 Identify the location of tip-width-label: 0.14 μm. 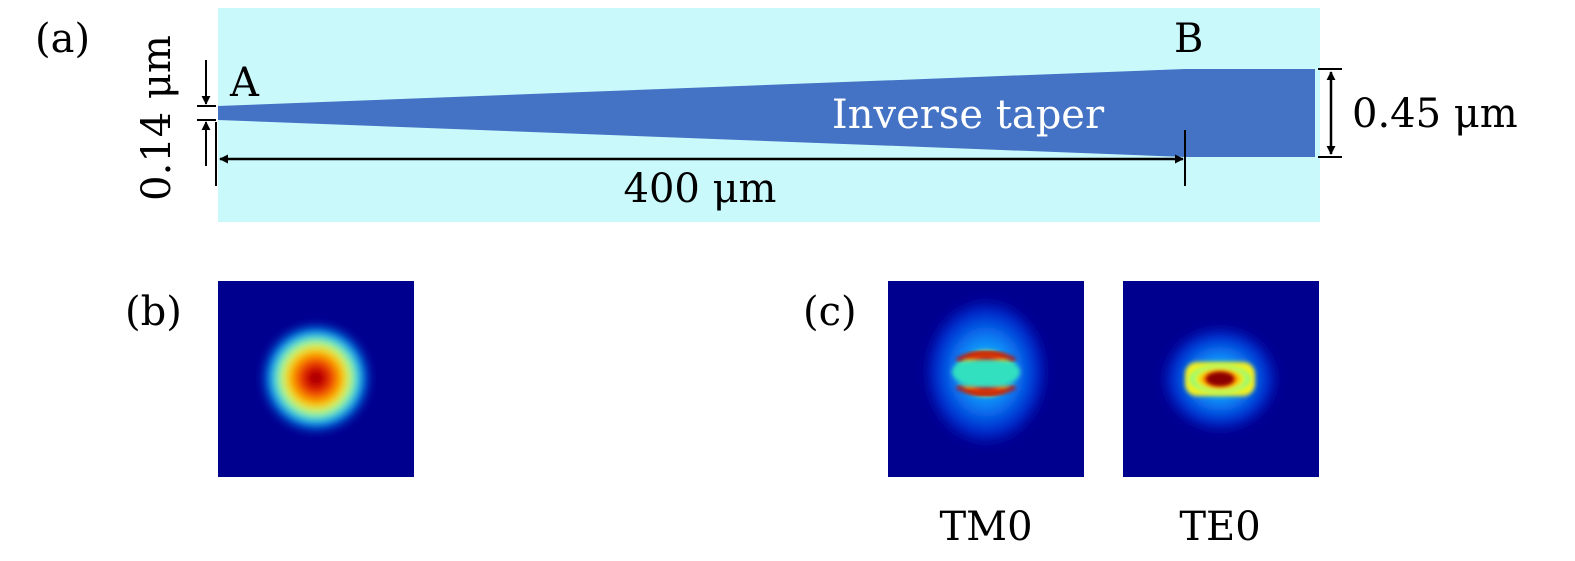
(157, 118).